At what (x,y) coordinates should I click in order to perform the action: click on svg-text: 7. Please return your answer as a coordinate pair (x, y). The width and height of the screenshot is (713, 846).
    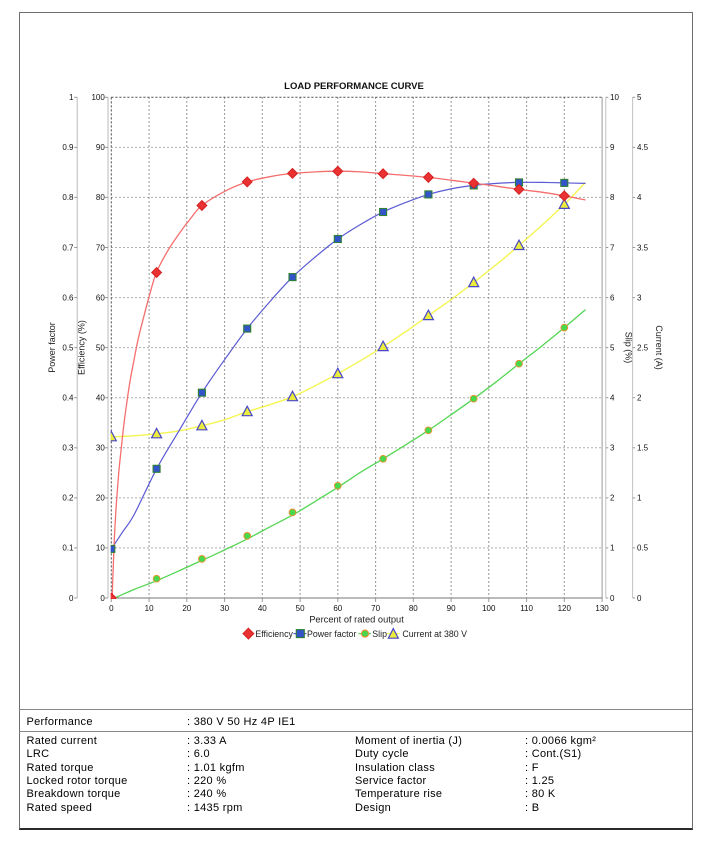
    Looking at the image, I should click on (612, 247).